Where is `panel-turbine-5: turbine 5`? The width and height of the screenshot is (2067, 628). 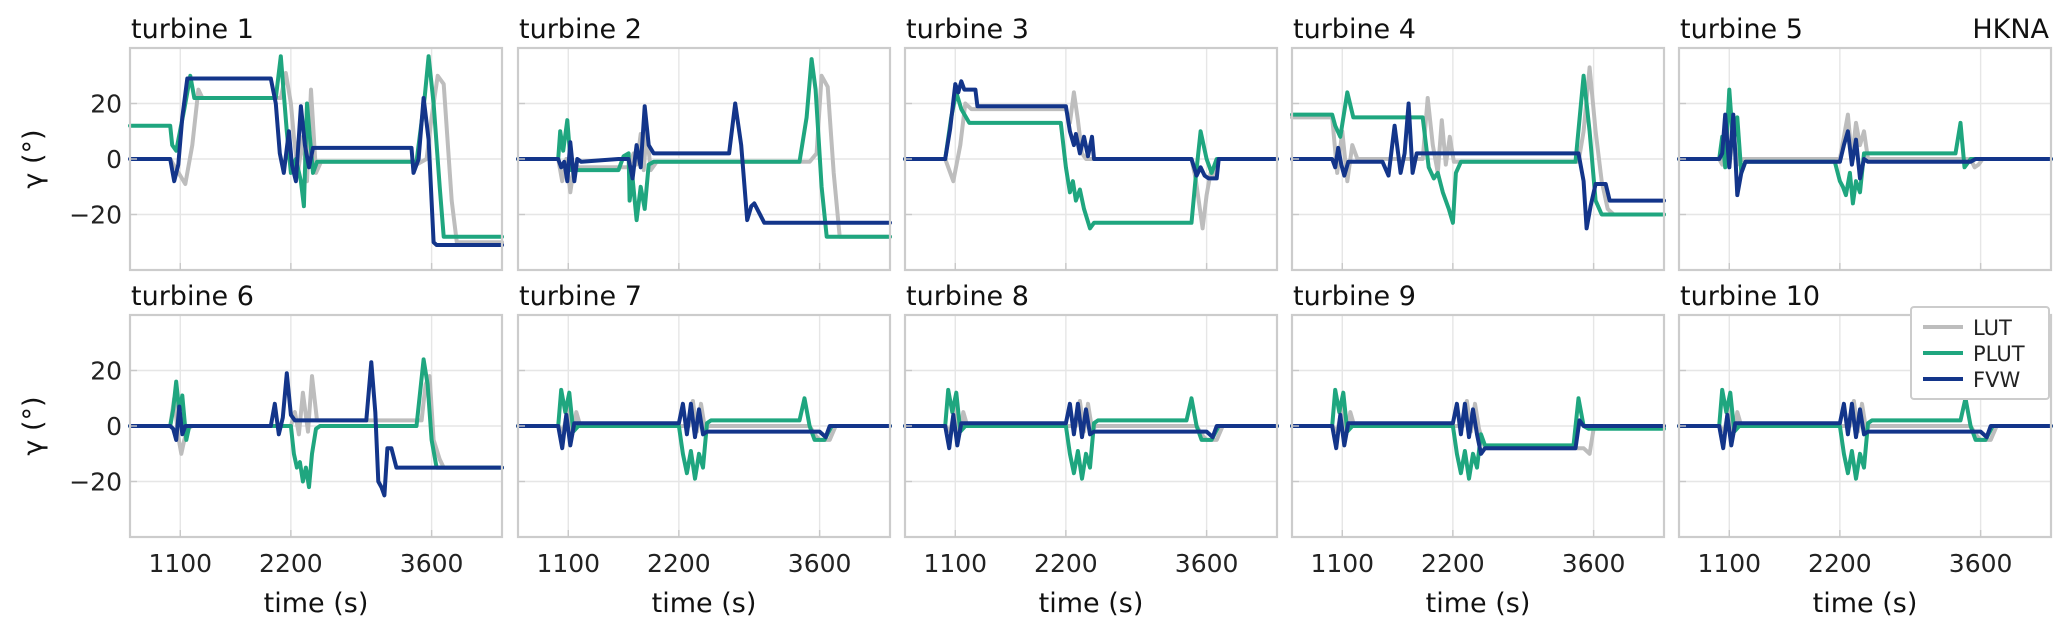
panel-turbine-5: turbine 5 is located at coordinates (1865, 143).